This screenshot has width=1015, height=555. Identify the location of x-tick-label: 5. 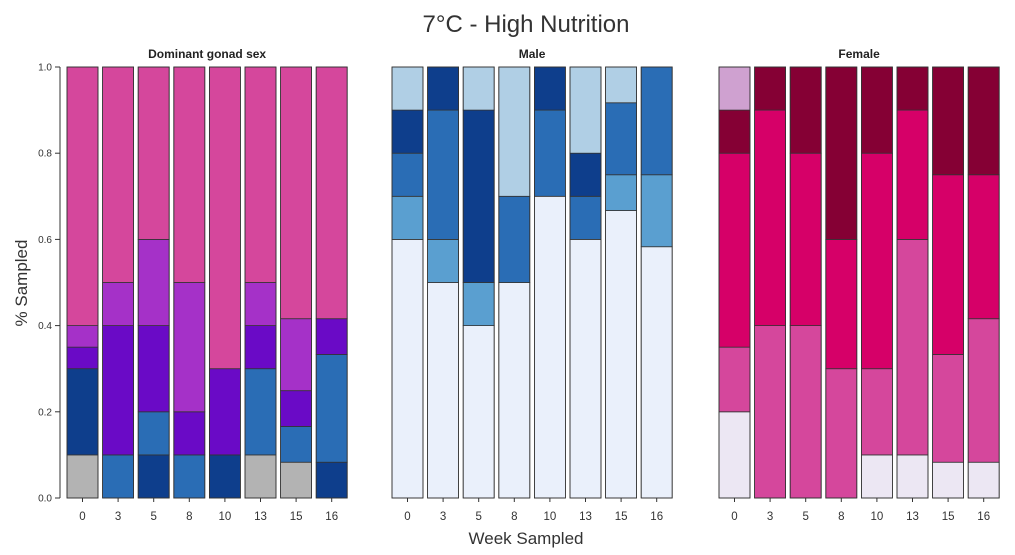
(478, 517).